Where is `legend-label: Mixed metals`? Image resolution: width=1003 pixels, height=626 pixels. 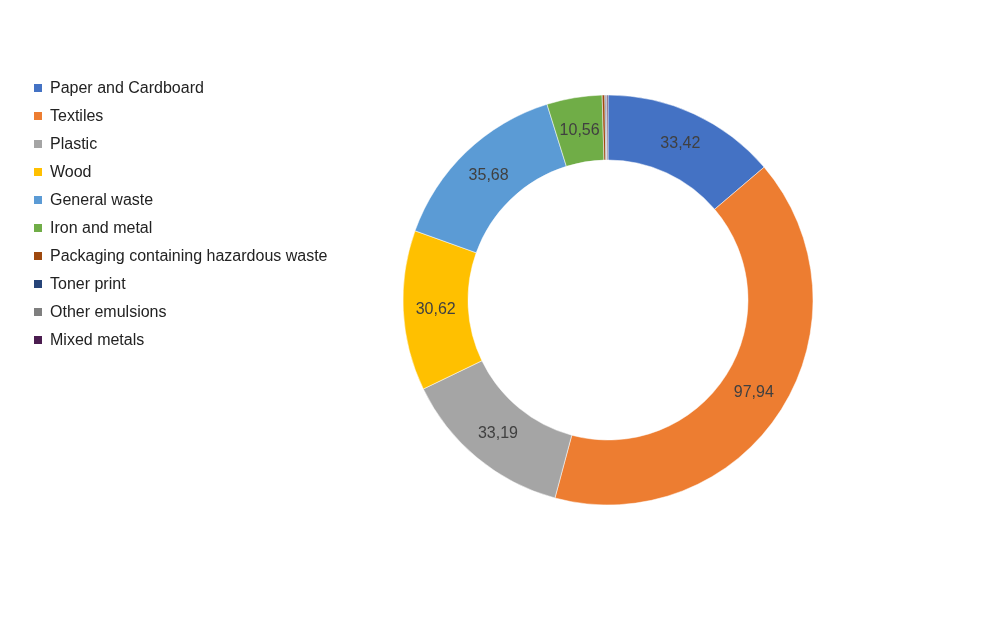 legend-label: Mixed metals is located at coordinates (97, 339).